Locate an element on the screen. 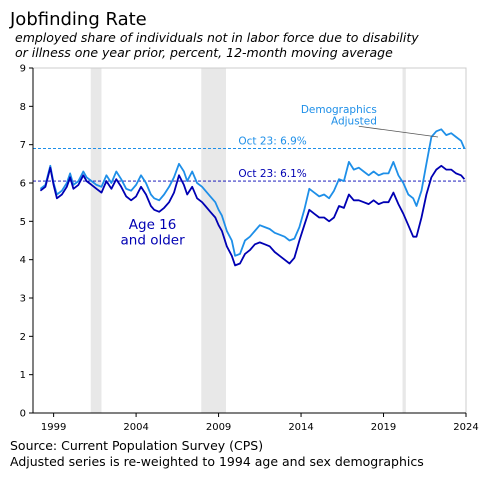  annotation-adjusted-value: Oct 23: 6.9% is located at coordinates (272, 142).